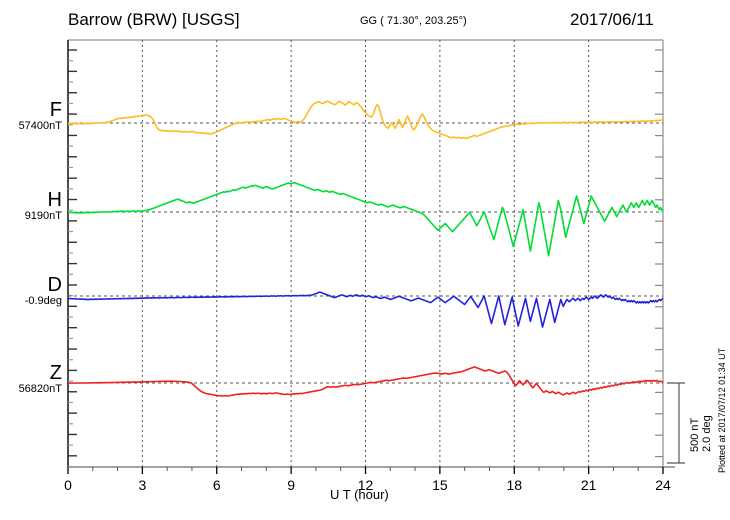  What do you see at coordinates (43, 216) in the screenshot?
I see `component-value-h: 9190nT` at bounding box center [43, 216].